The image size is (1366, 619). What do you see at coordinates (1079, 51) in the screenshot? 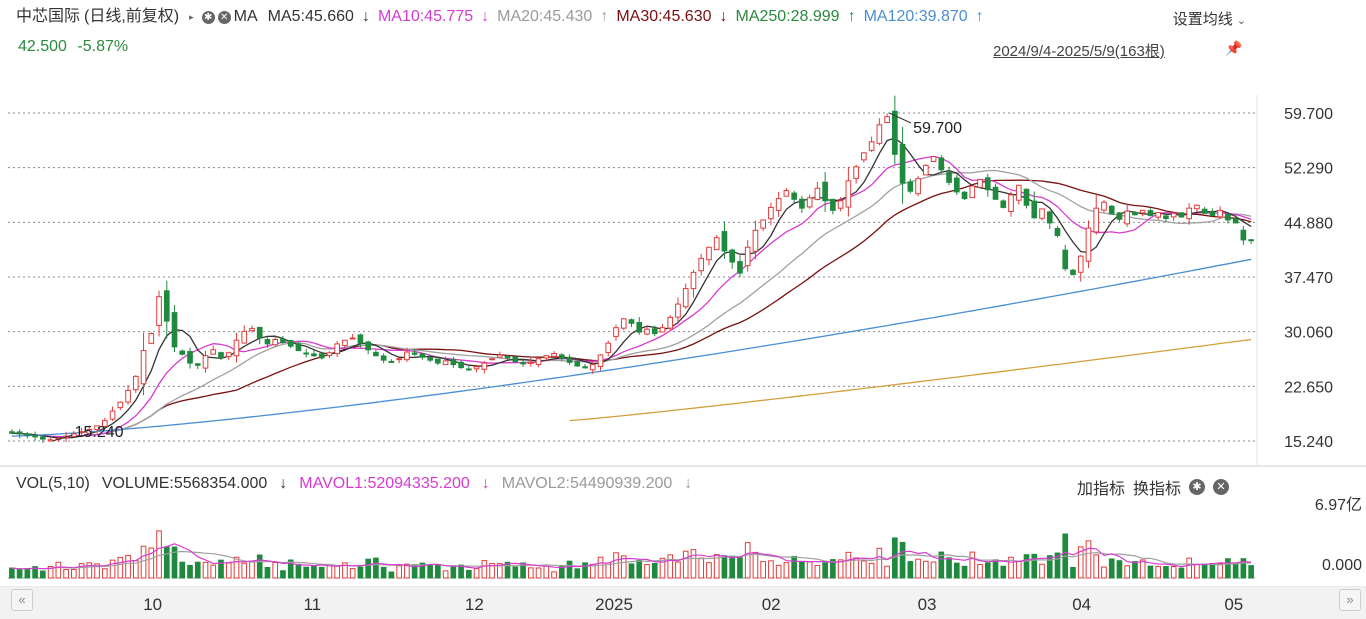
I see `date-range: 2024/9/4-2025/5/9(163根)` at bounding box center [1079, 51].